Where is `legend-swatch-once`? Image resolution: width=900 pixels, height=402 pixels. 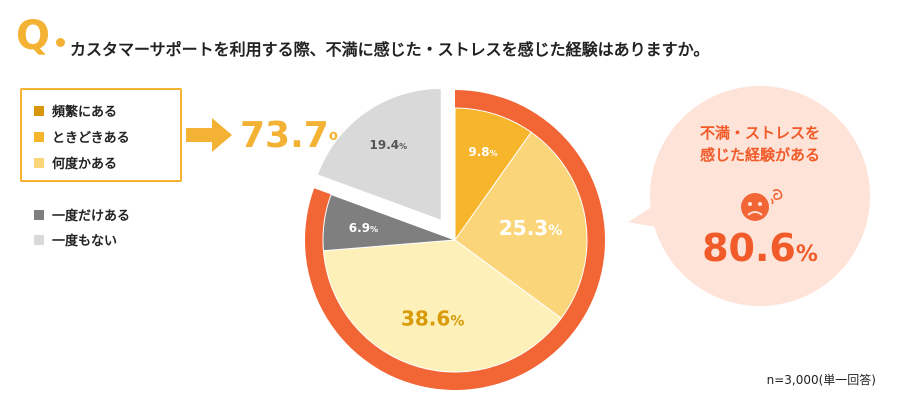
legend-swatch-once is located at coordinates (39, 214).